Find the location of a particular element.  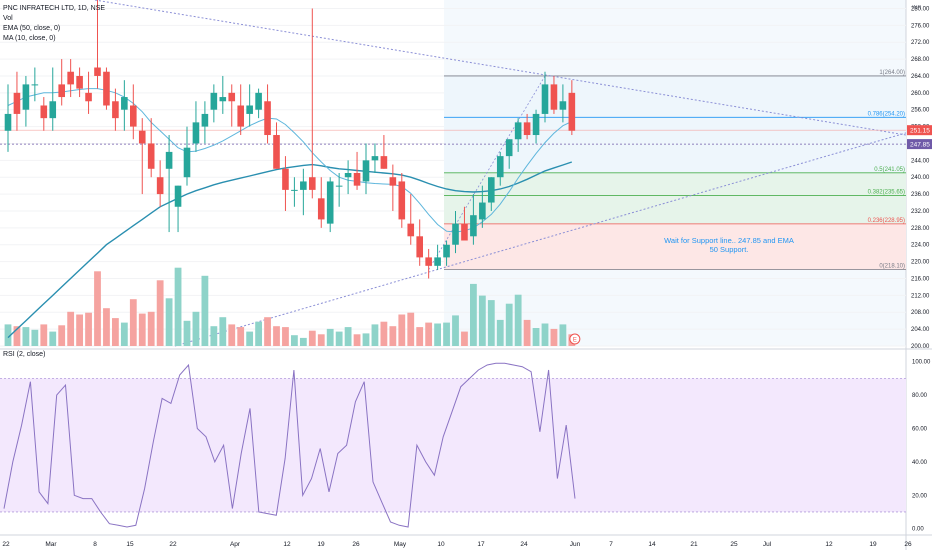

price-tick-label: 228.00 is located at coordinates (920, 229).